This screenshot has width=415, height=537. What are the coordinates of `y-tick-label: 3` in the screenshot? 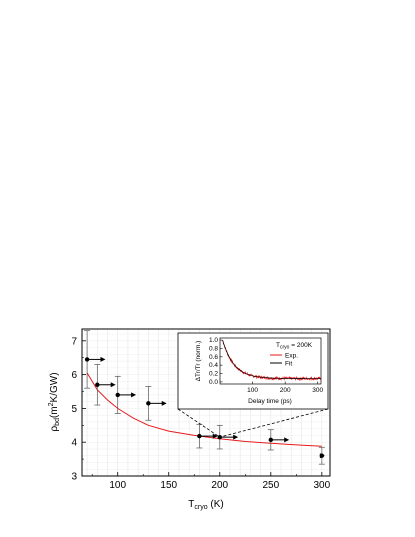 It's located at (74, 477).